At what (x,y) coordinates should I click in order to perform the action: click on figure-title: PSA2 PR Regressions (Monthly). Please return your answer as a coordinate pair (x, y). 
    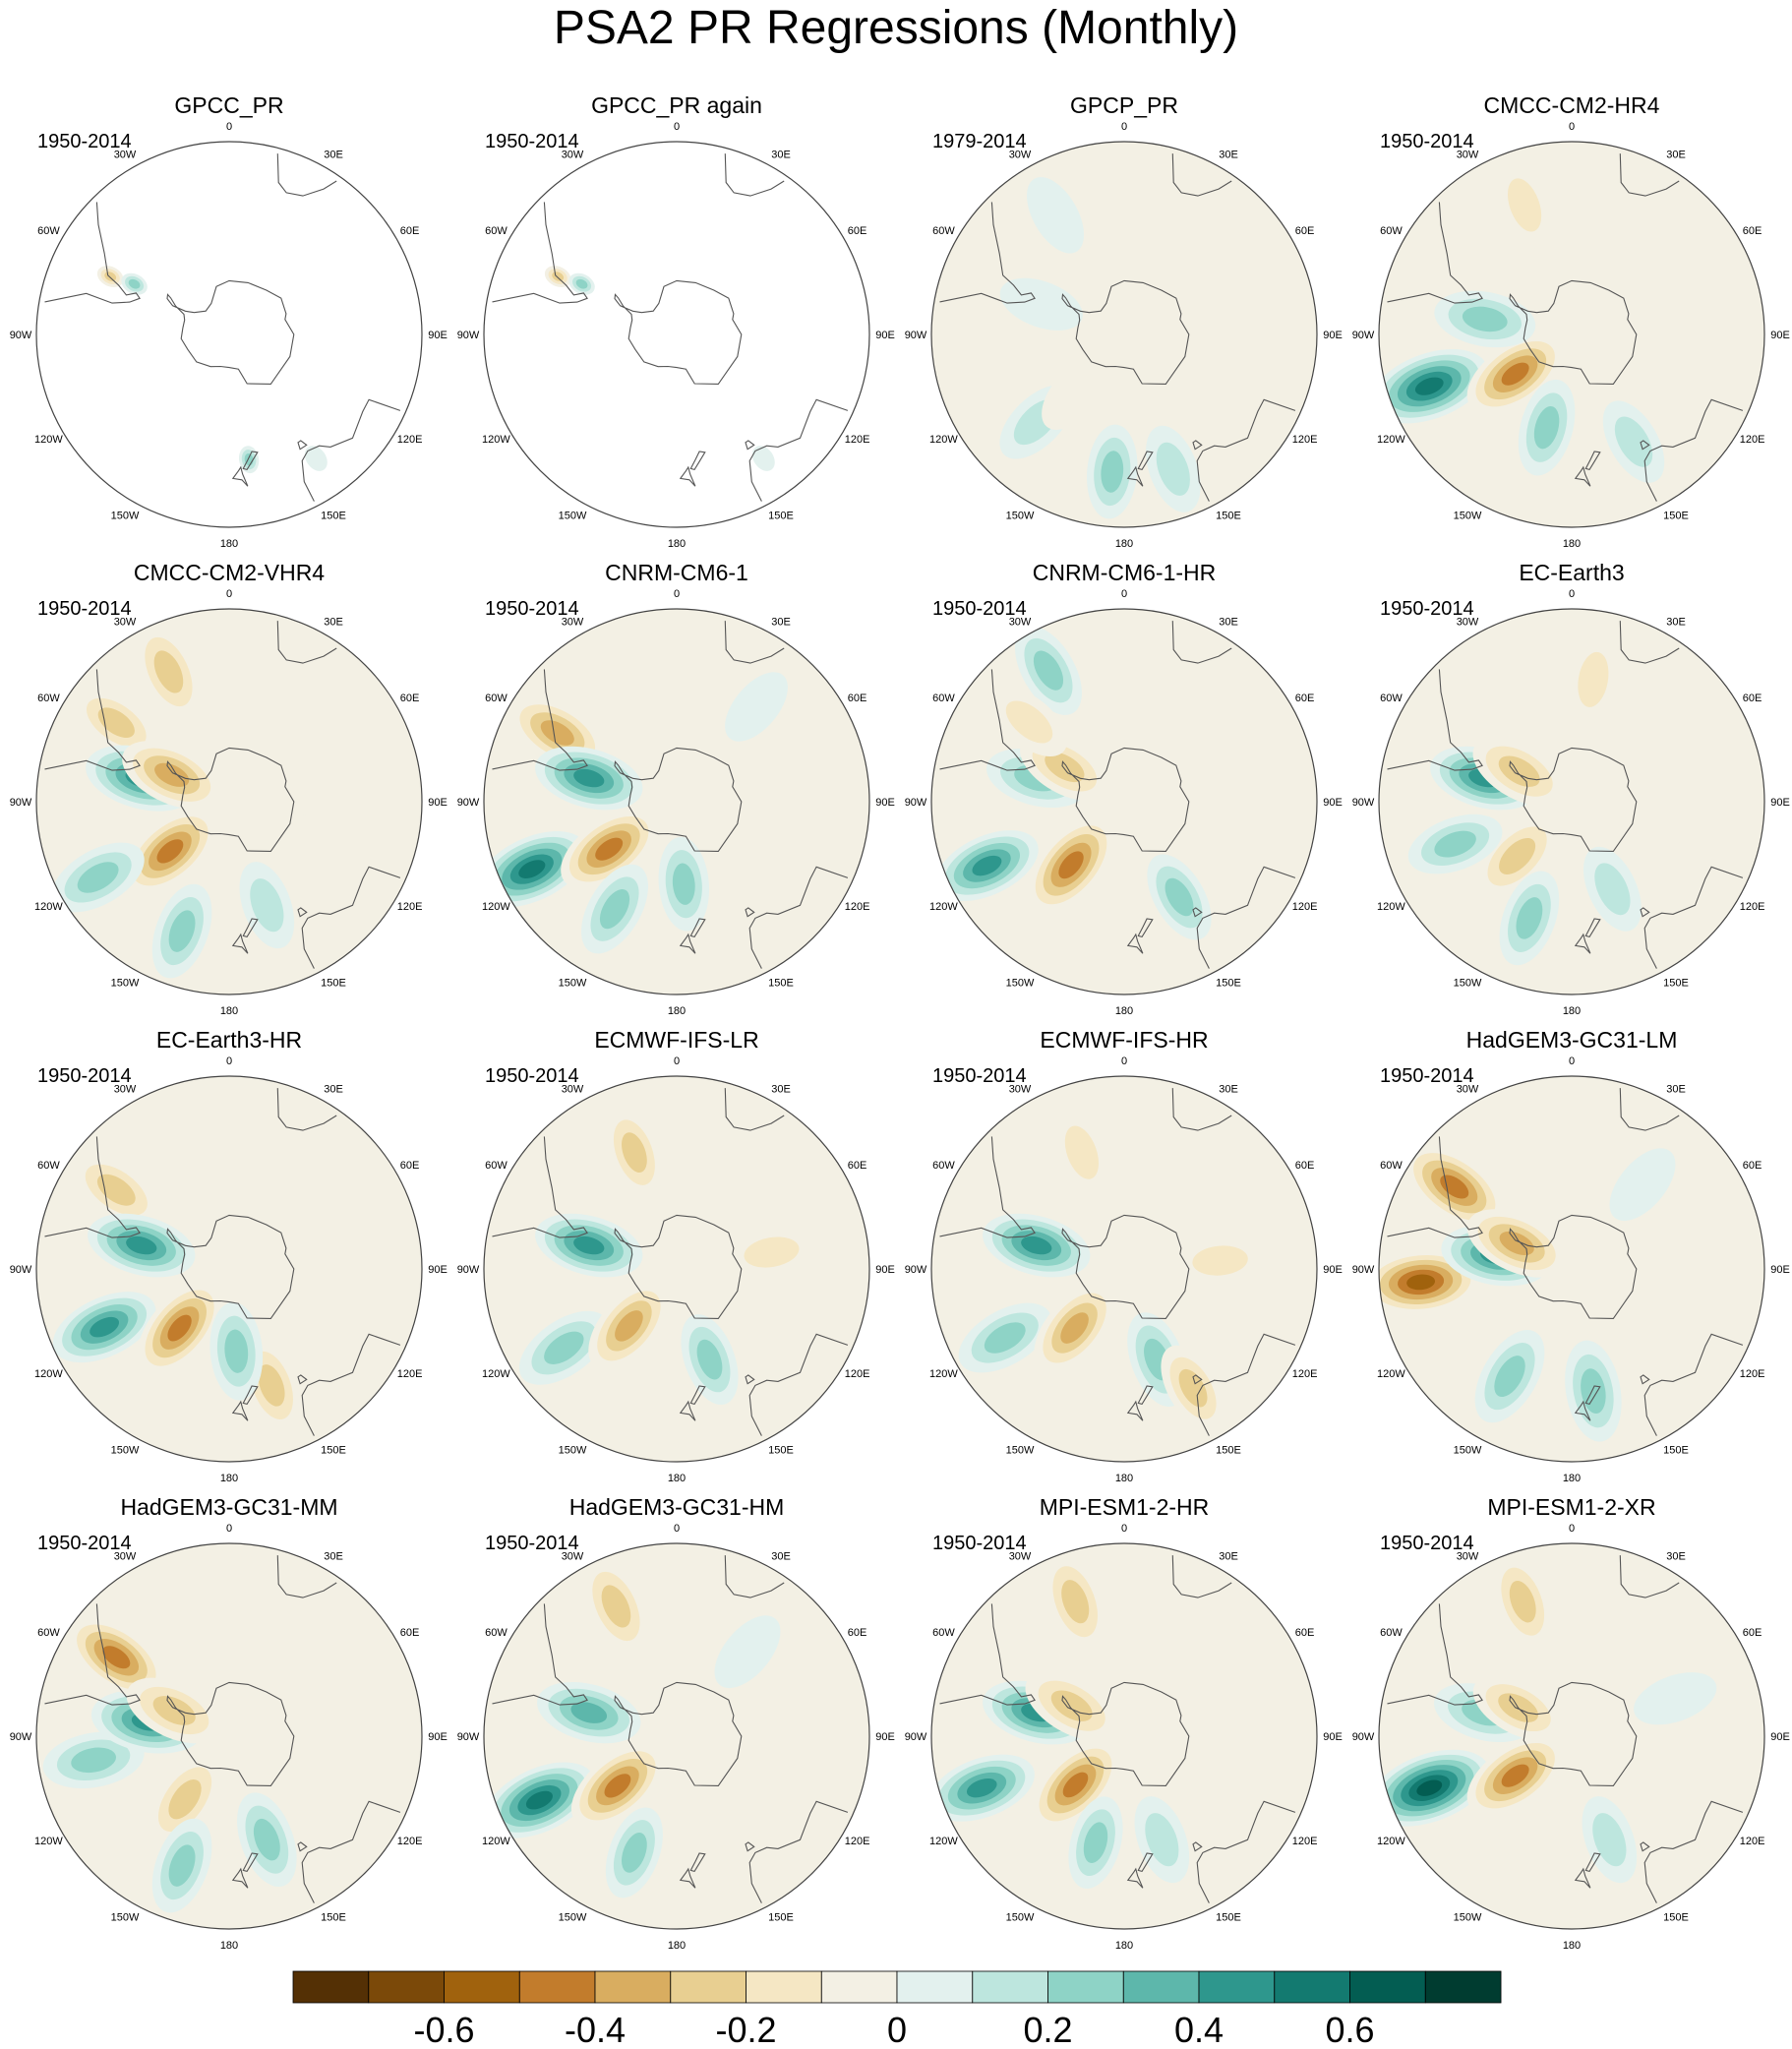
    Looking at the image, I should click on (896, 28).